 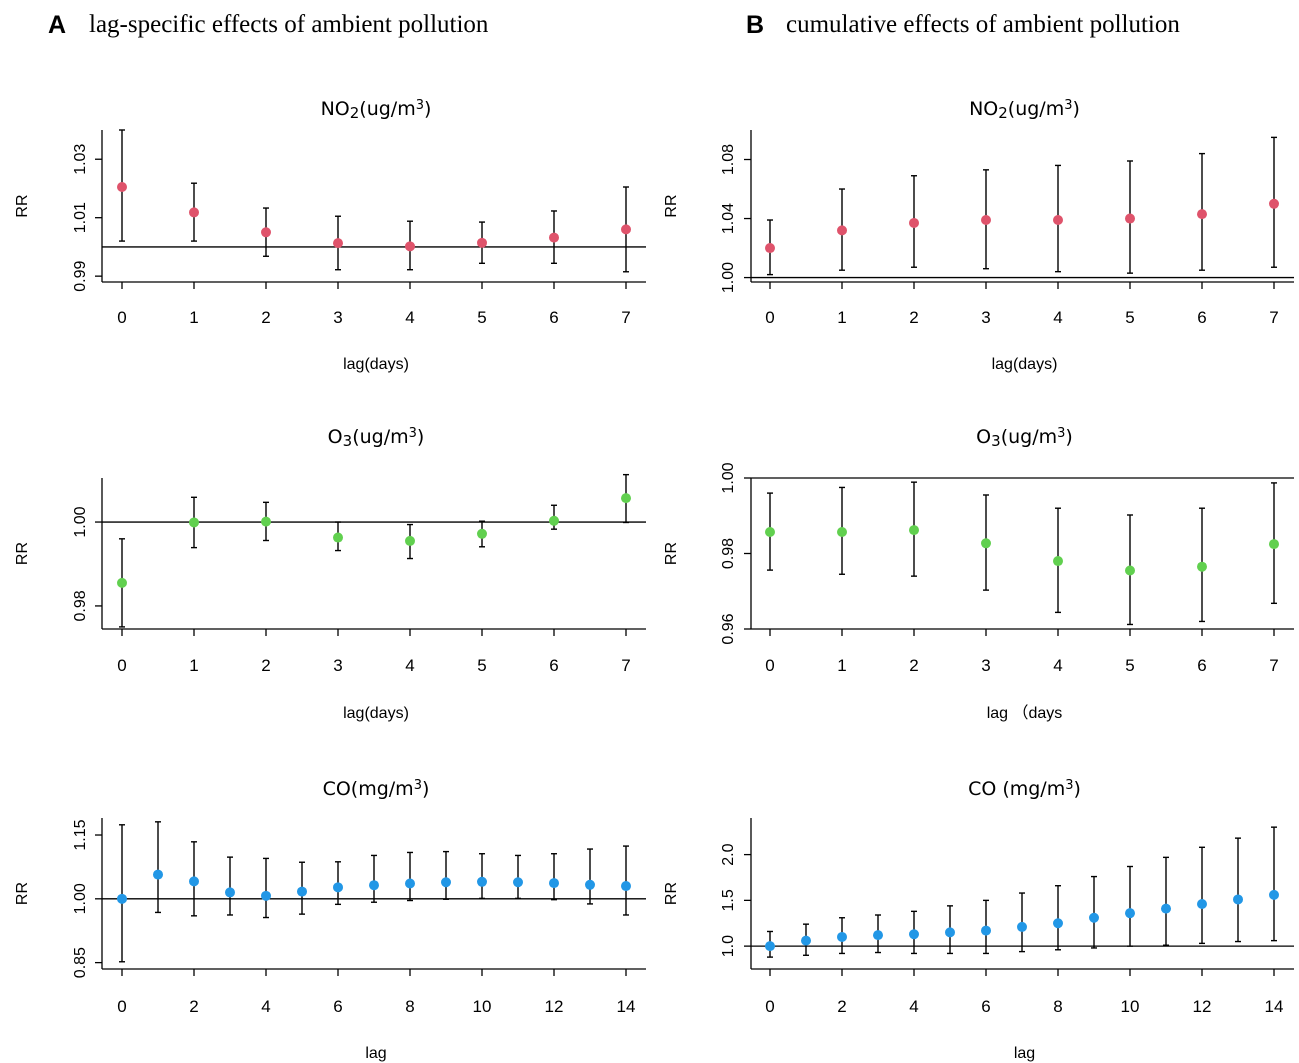 I want to click on chart-title-base: NO, so click(x=983, y=109).